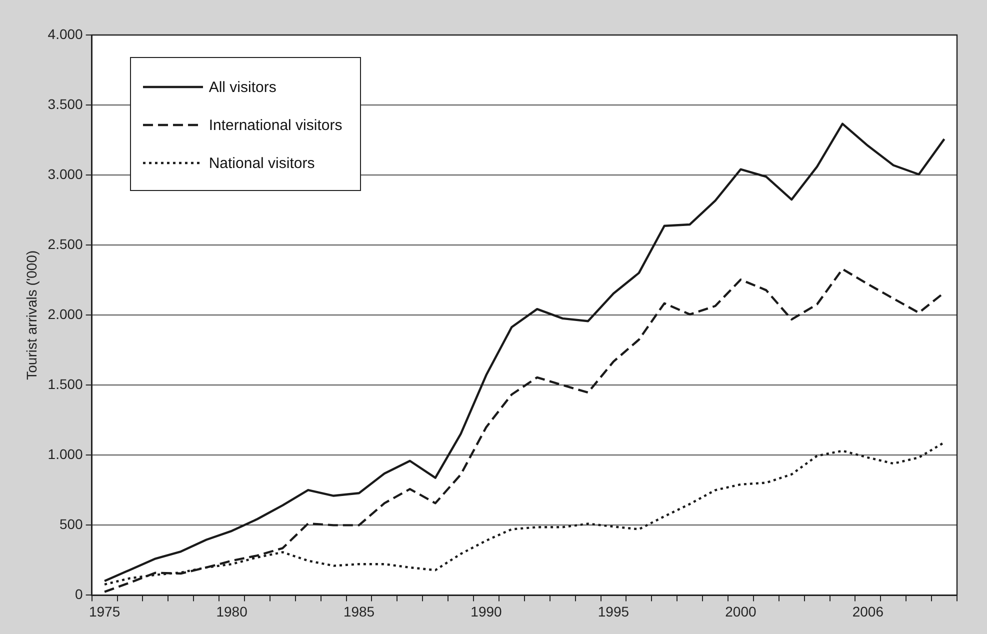  I want to click on x-tick-label: 2000, so click(740, 611).